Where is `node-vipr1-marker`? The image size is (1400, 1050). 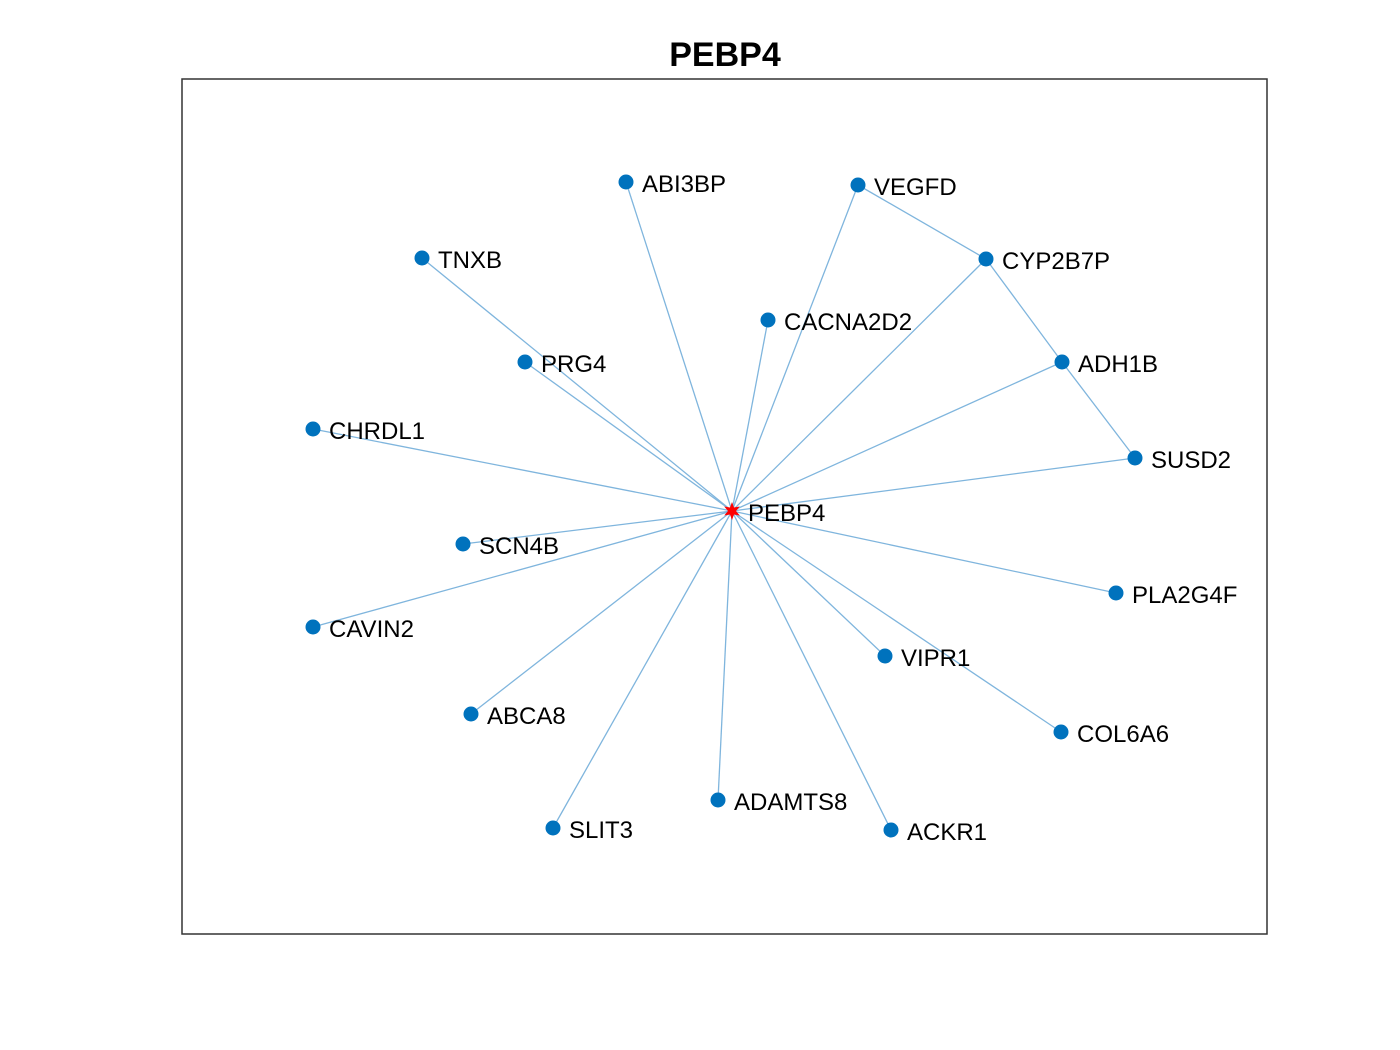 node-vipr1-marker is located at coordinates (885, 656).